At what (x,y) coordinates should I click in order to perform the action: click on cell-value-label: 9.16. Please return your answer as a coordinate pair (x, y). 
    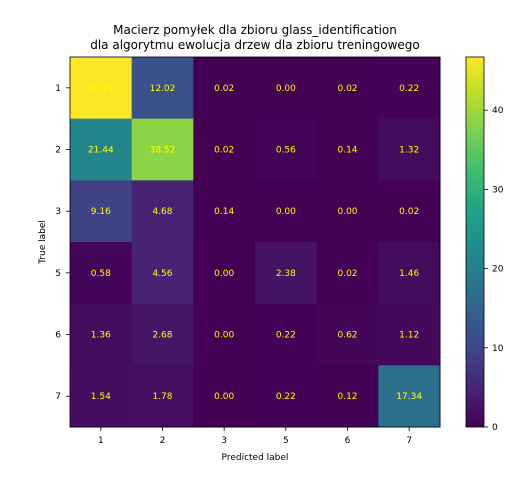
    Looking at the image, I should click on (101, 212).